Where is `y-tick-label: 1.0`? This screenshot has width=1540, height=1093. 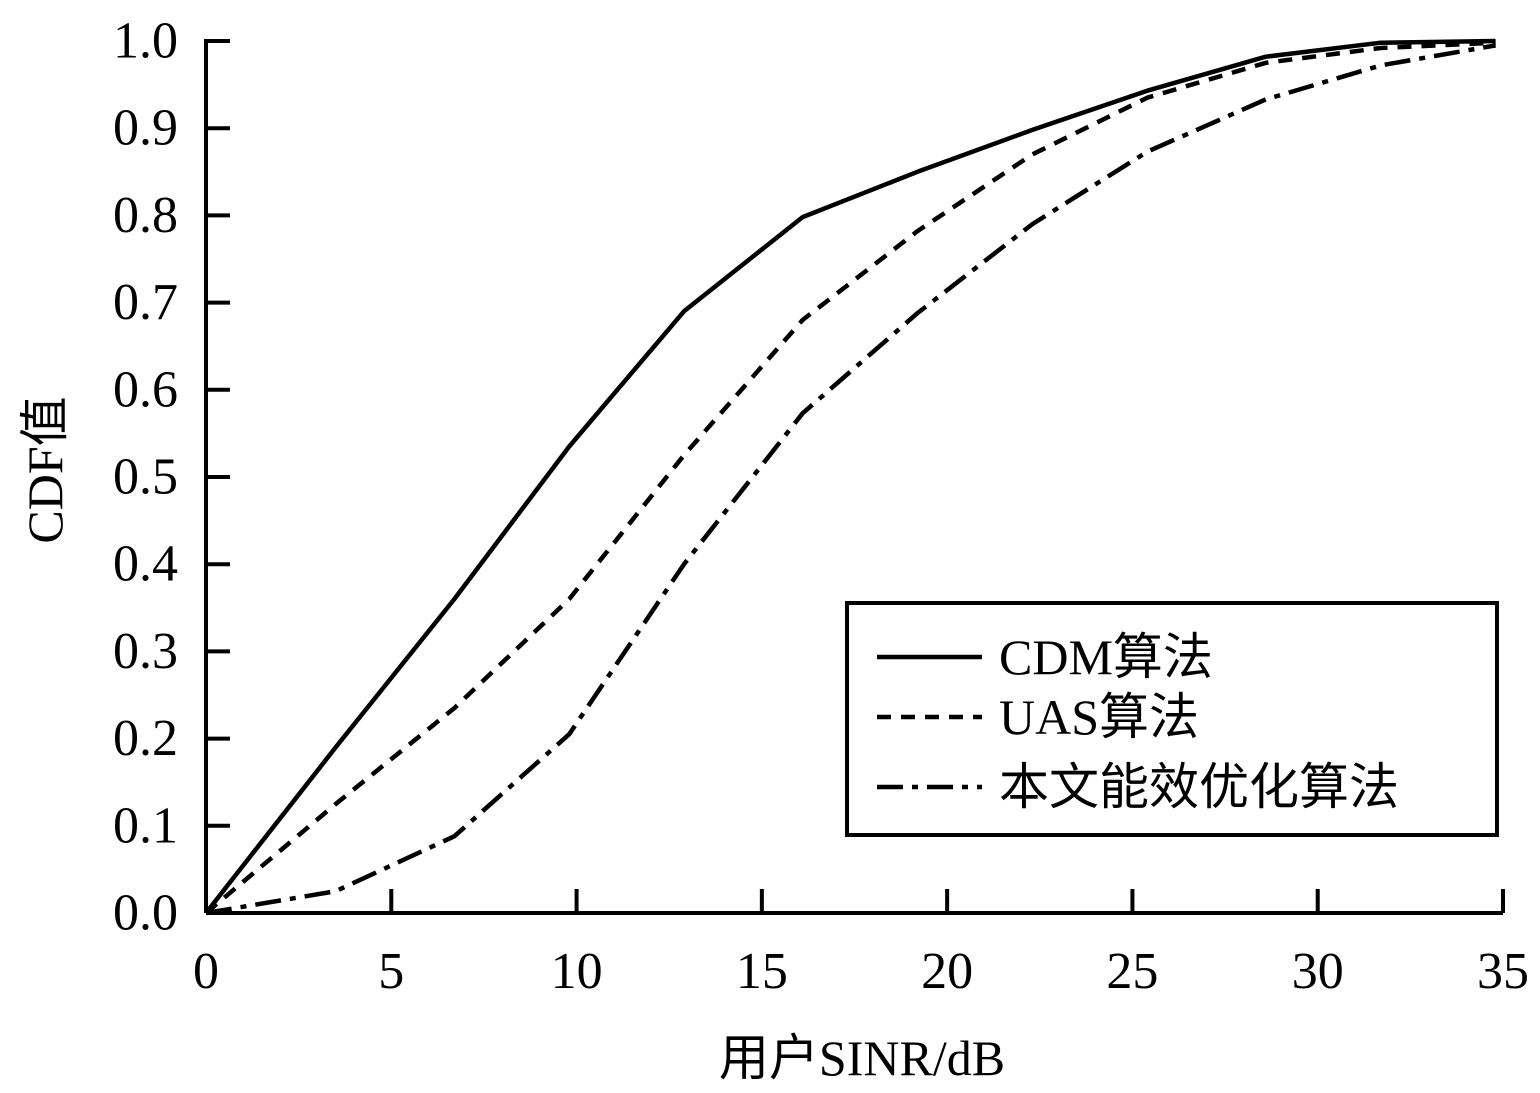 y-tick-label: 1.0 is located at coordinates (145, 41).